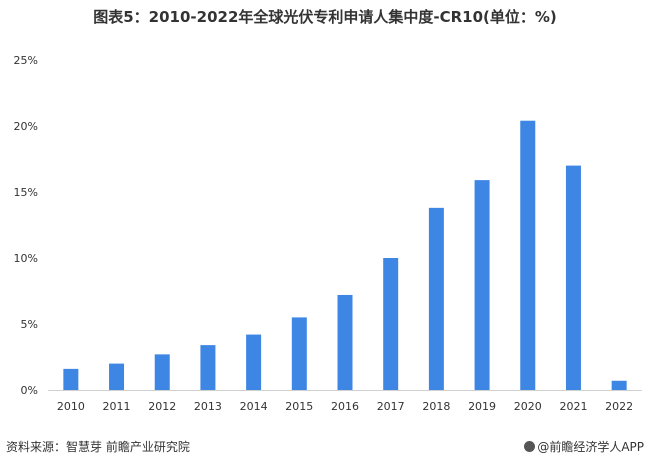 The height and width of the screenshot is (466, 650). Describe the element at coordinates (482, 406) in the screenshot. I see `x-tick-label: 2019` at that location.